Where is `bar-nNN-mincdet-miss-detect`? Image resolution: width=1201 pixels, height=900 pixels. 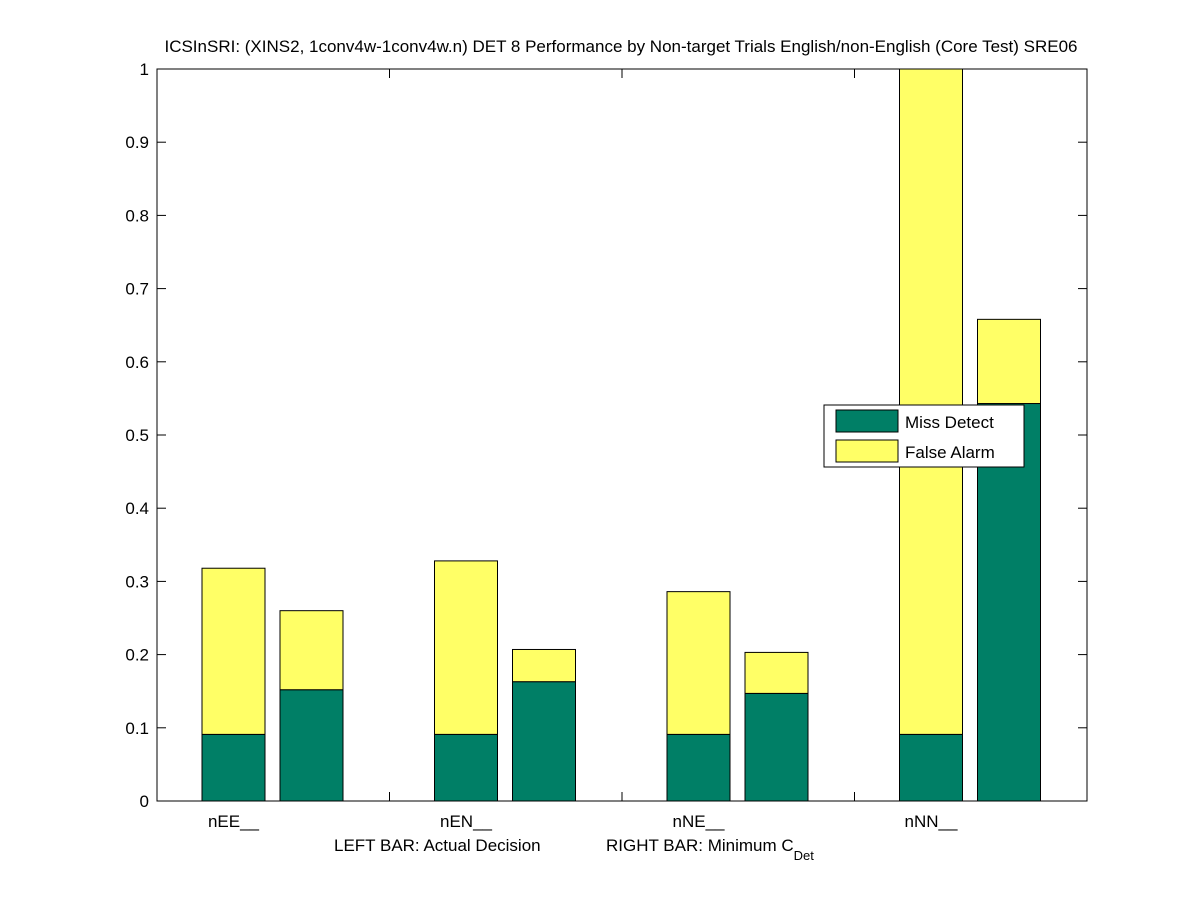 bar-nNN-mincdet-miss-detect is located at coordinates (1009, 602).